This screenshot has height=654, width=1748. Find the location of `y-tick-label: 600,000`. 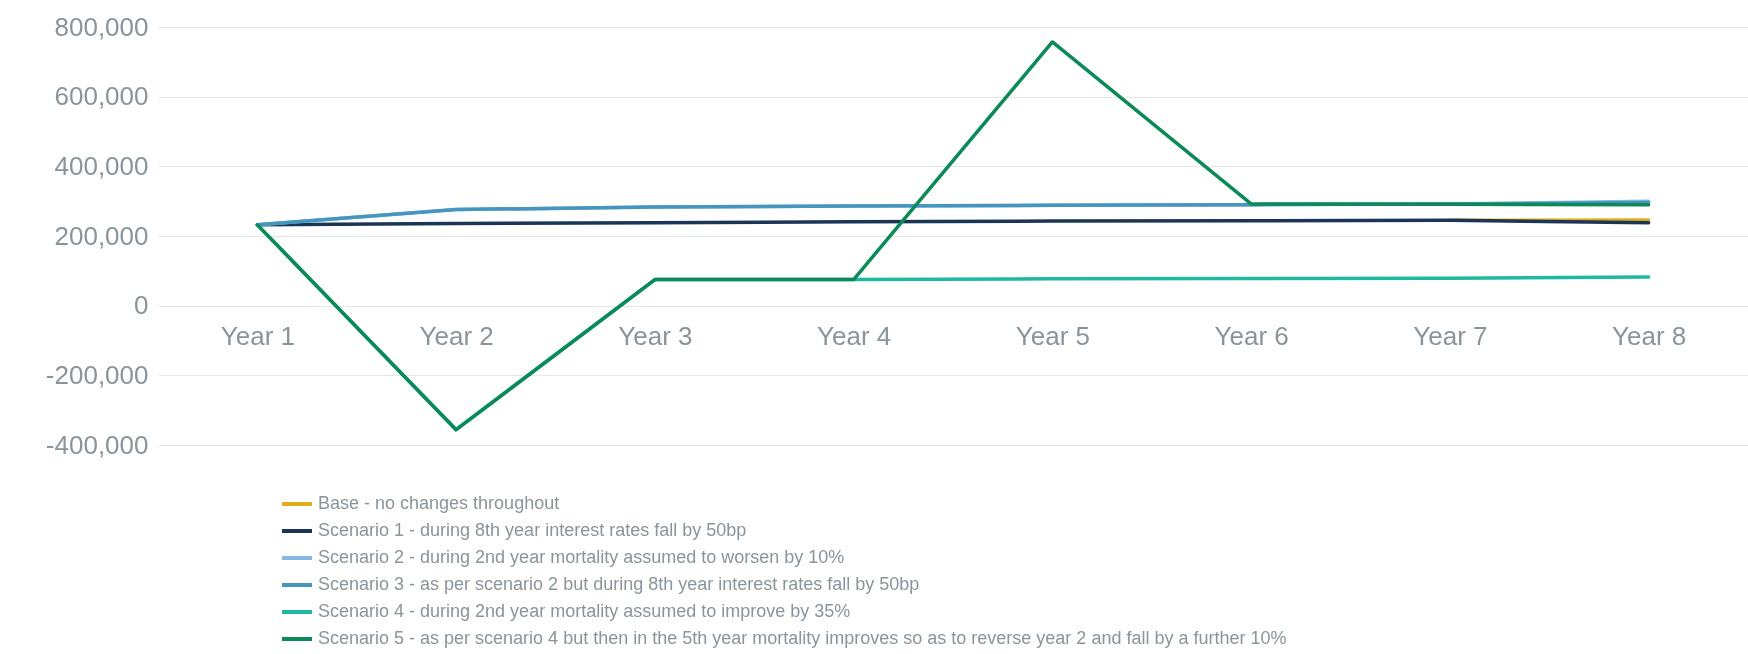

y-tick-label: 600,000 is located at coordinates (101, 96).